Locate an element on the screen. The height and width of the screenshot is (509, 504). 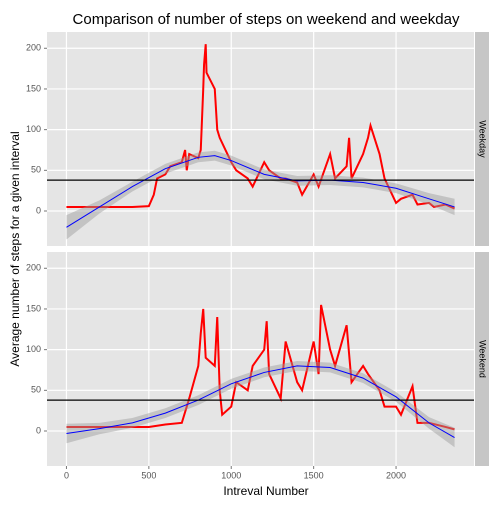
x-tick-label: 1500 is located at coordinates (314, 475).